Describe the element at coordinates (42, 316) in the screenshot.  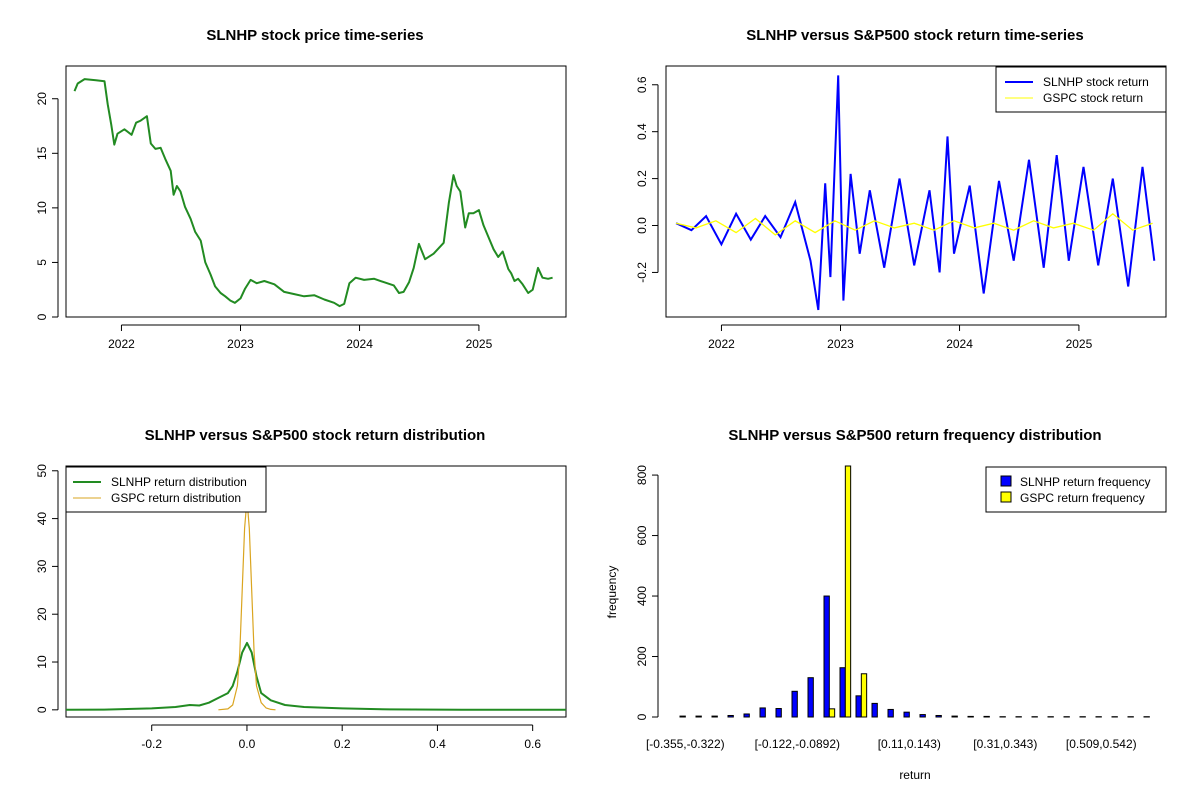
I see `price-y-tick-label: 0` at that location.